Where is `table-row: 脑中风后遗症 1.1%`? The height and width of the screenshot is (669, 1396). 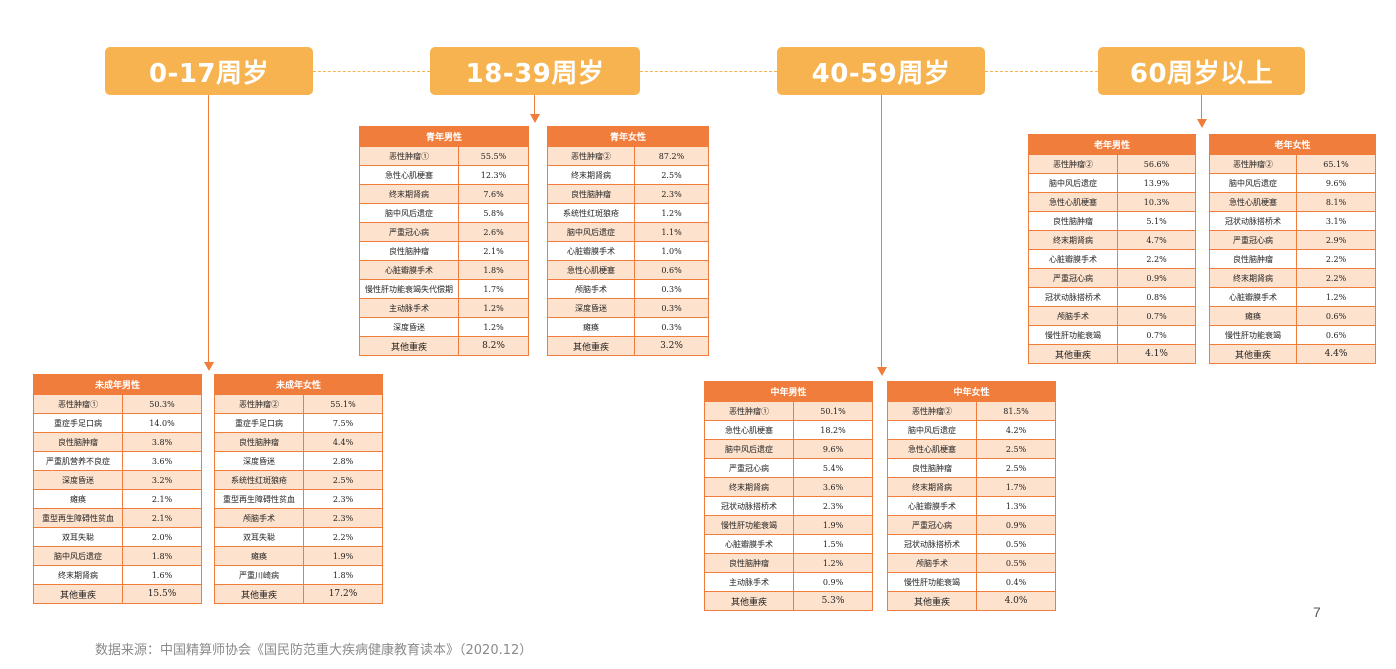
table-row: 脑中风后遗症 1.1% is located at coordinates (628, 232).